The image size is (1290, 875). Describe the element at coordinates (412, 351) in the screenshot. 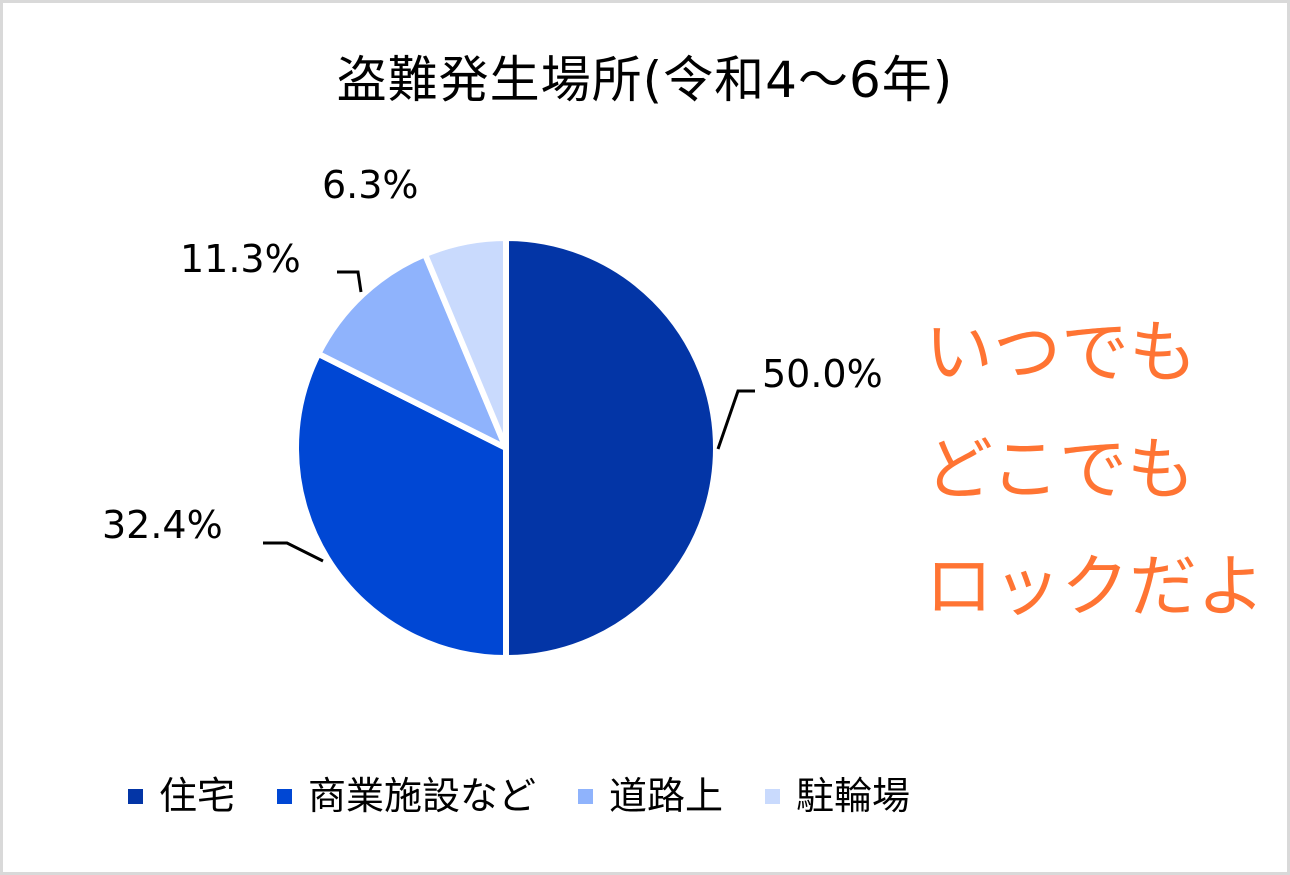

I see `pie-slice-doro` at that location.